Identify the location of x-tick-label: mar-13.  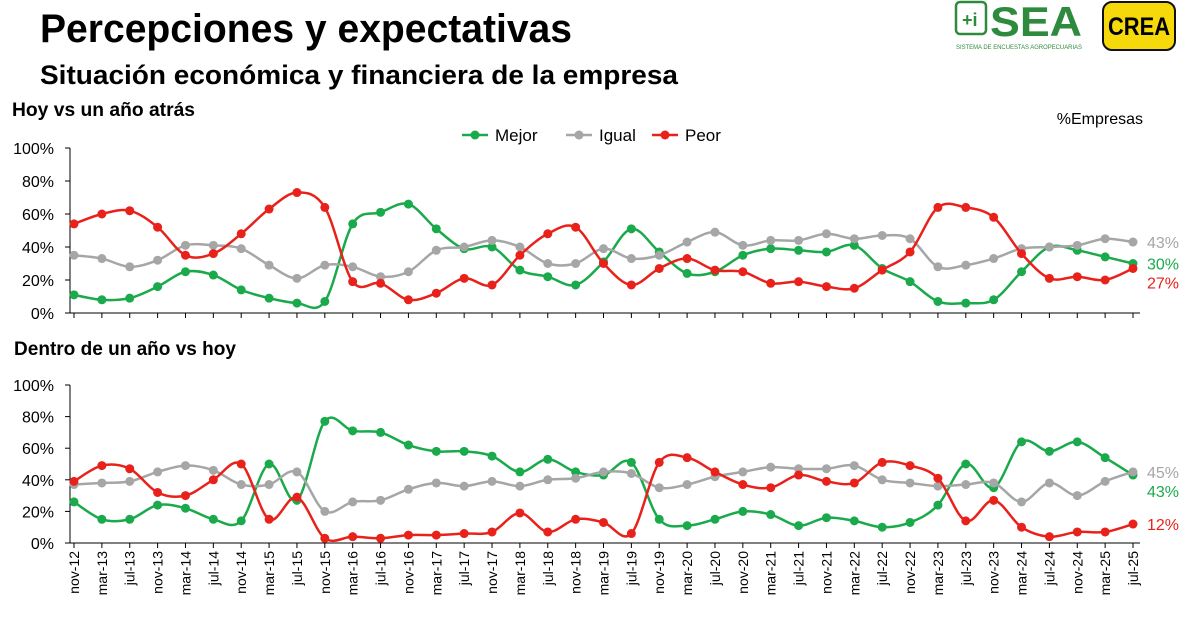
(102, 573).